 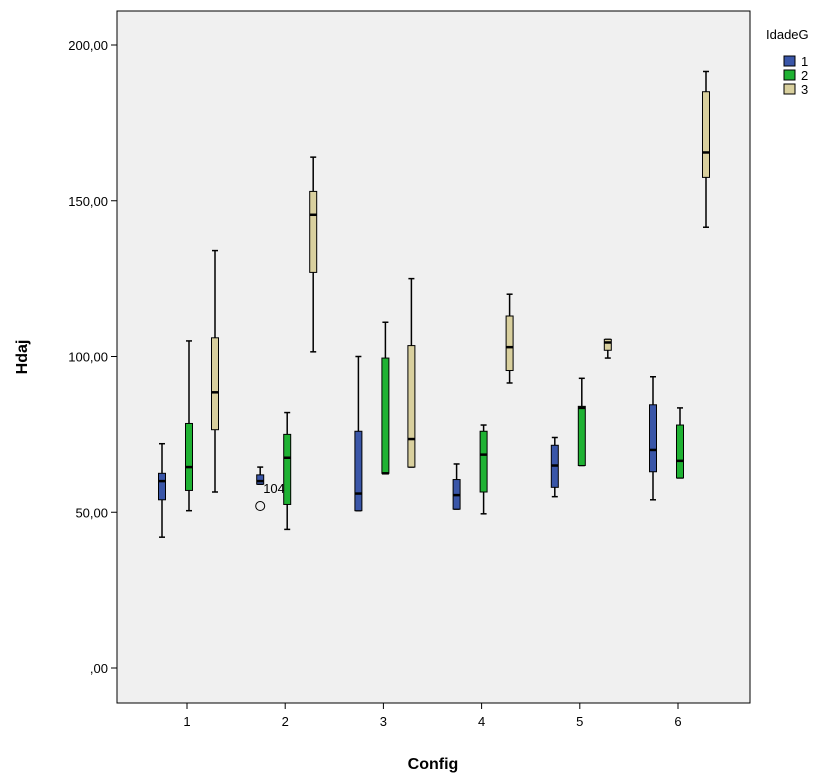 I want to click on x-tick-label: 6, so click(x=677, y=721).